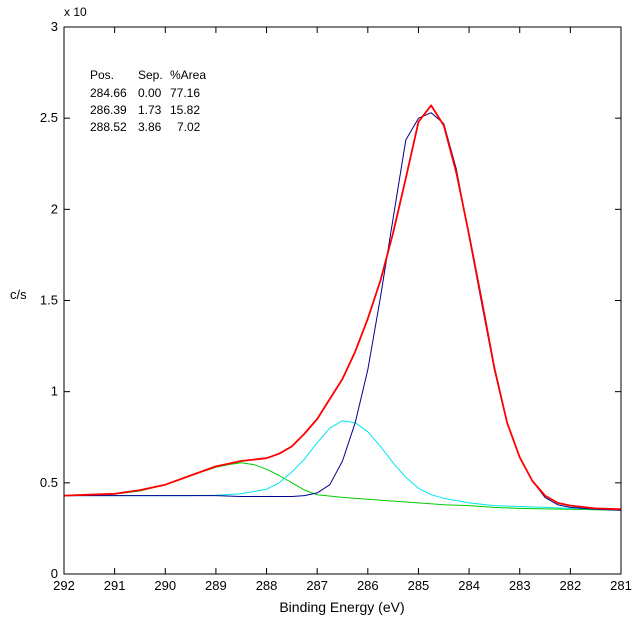 The image size is (634, 619). What do you see at coordinates (150, 75) in the screenshot?
I see `annotation-header: Sep.` at bounding box center [150, 75].